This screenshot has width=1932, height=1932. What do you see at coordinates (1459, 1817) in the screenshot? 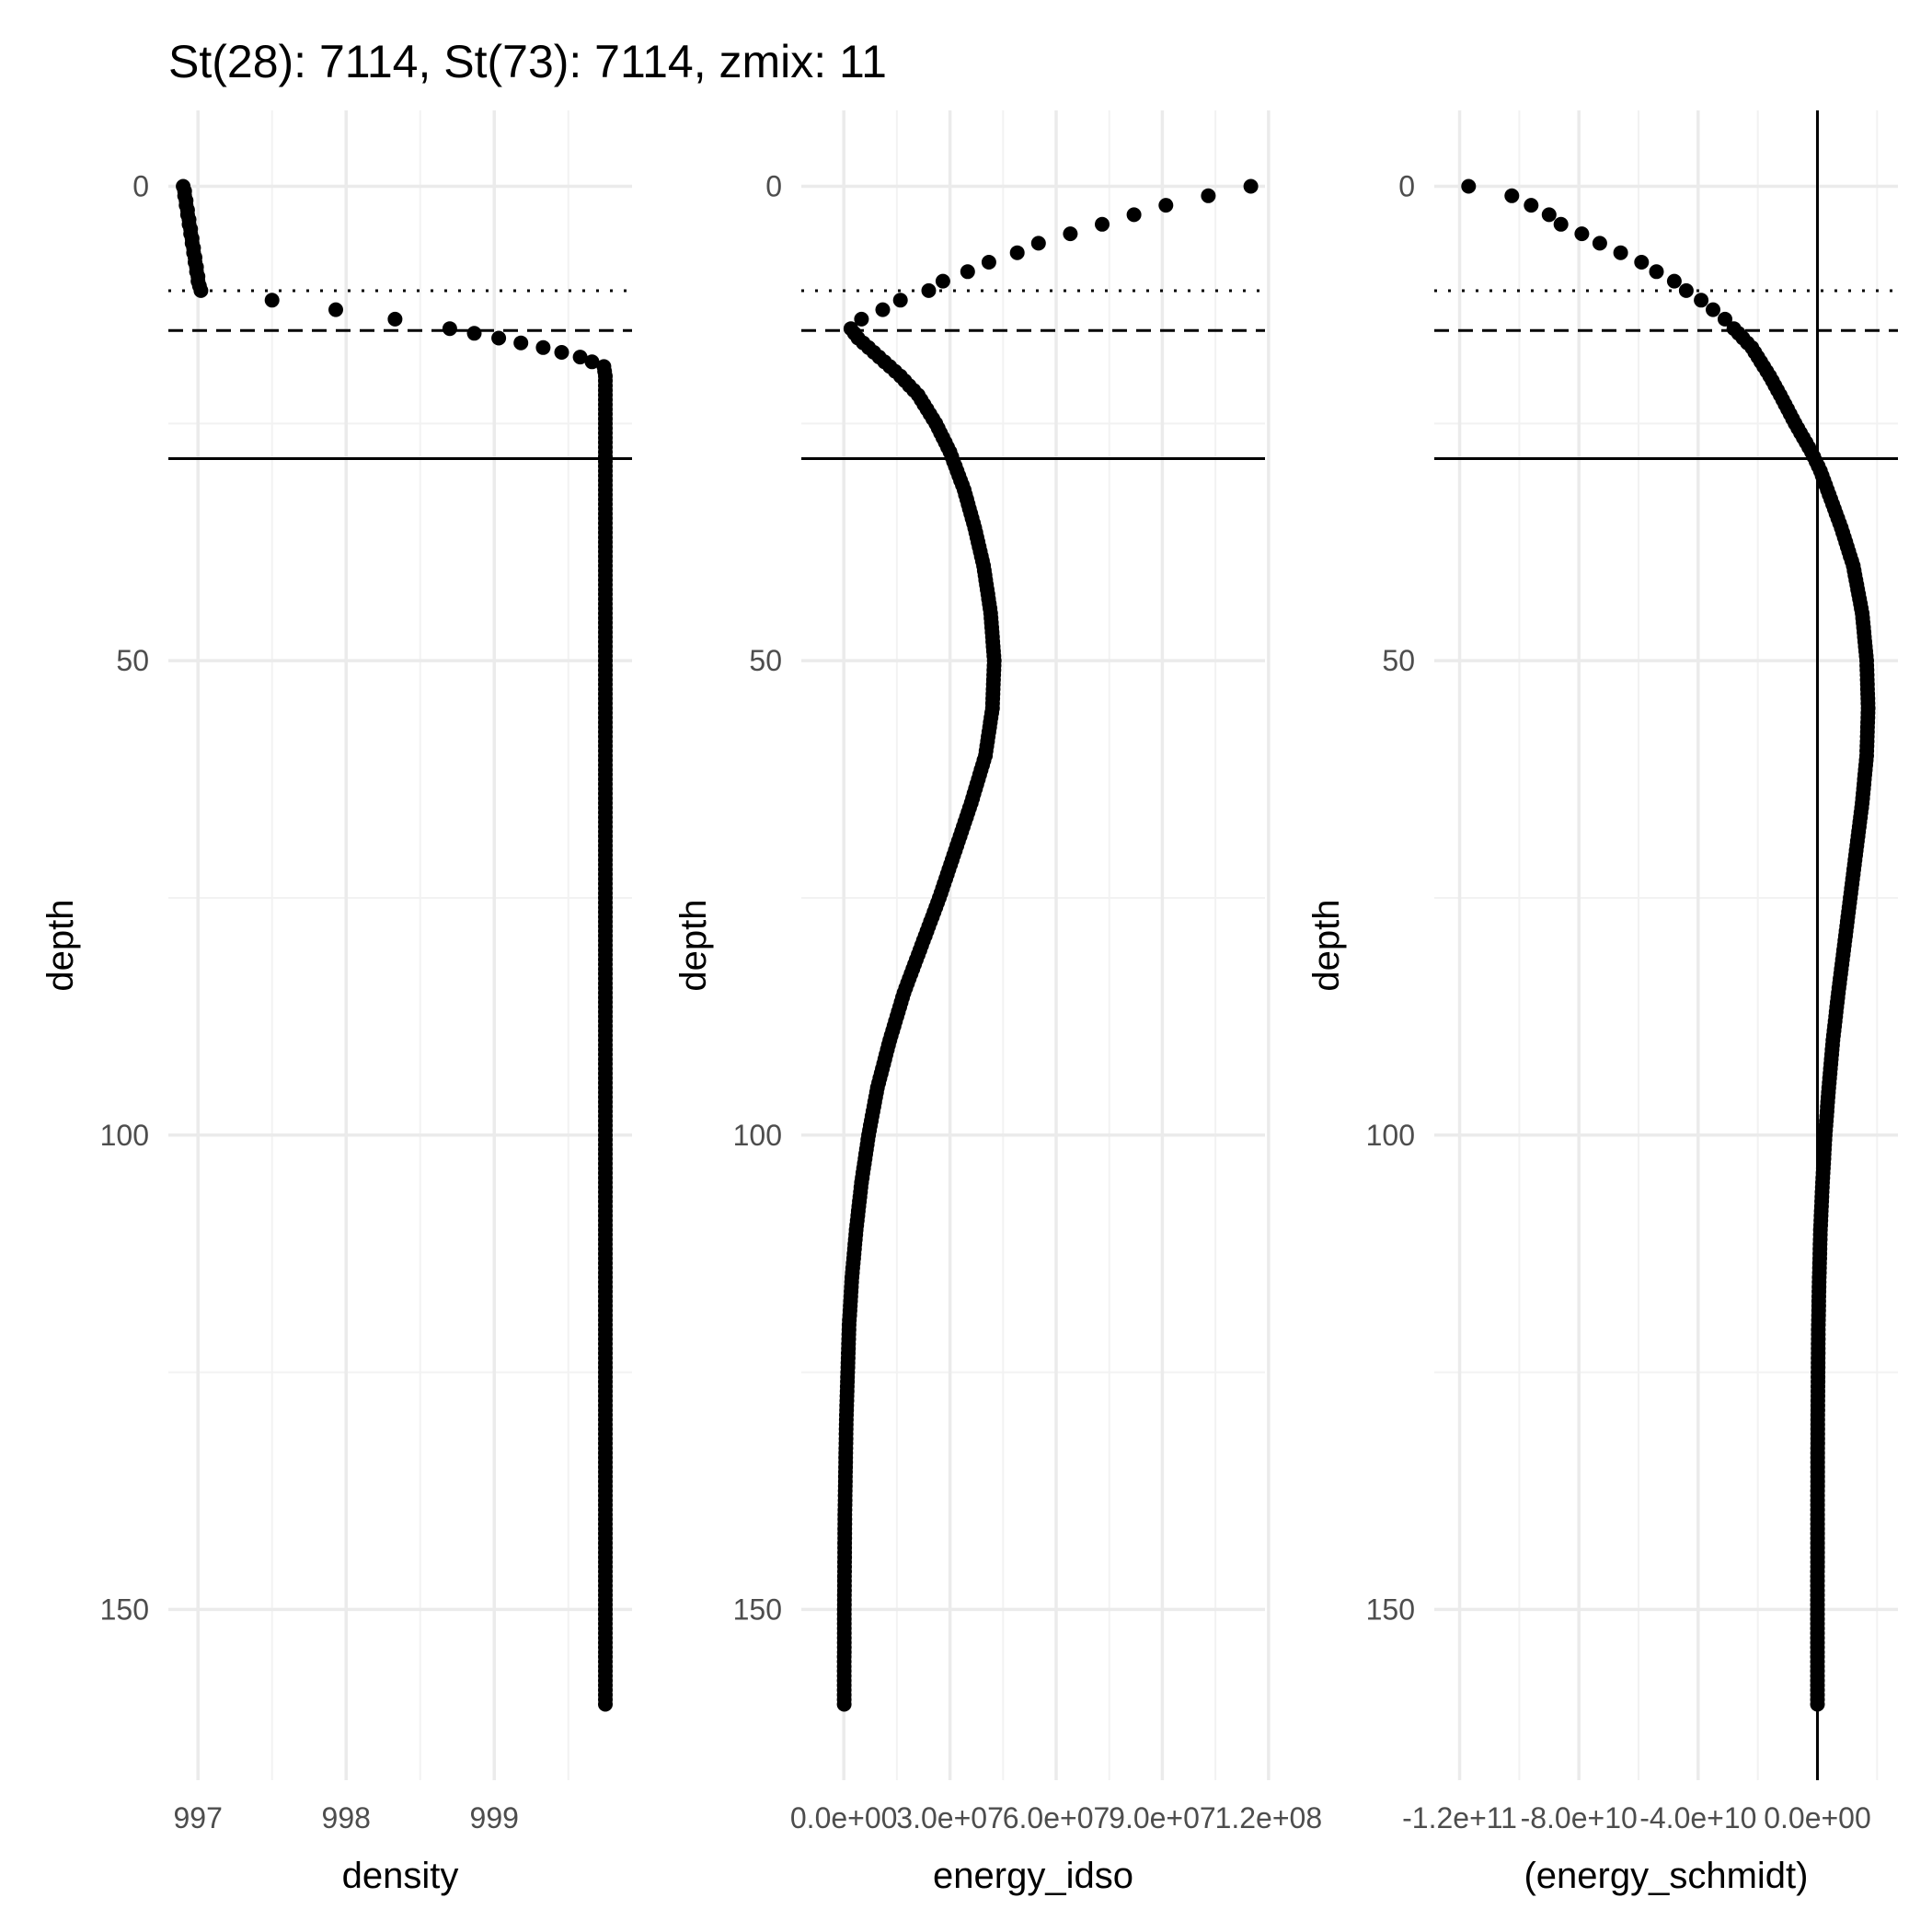
I see `x-tick-label: -1.2e+11` at bounding box center [1459, 1817].